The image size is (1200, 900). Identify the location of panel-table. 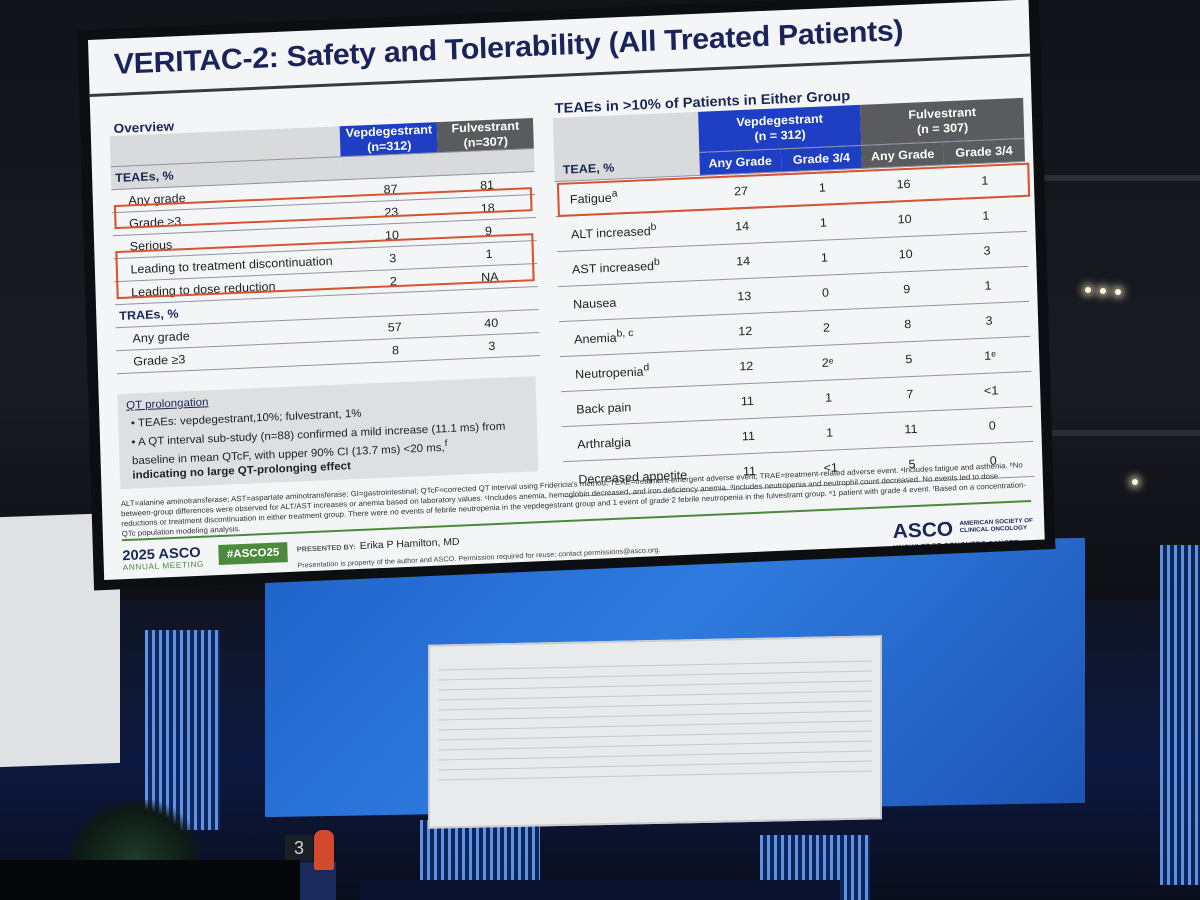
(600, 890).